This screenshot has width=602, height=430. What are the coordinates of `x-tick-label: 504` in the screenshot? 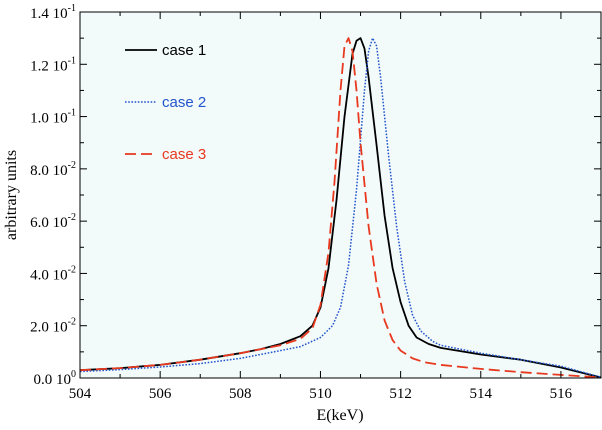 It's located at (80, 394).